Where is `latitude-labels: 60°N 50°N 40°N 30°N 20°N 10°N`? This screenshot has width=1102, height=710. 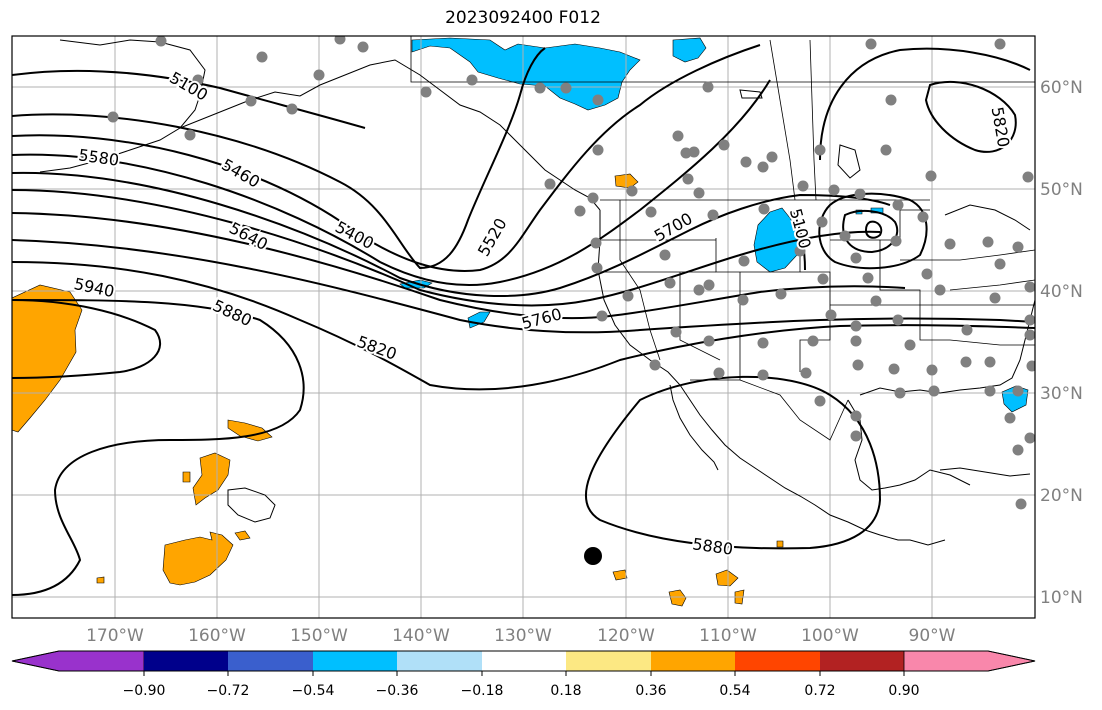
latitude-labels: 60°N 50°N 40°N 30°N 20°N 10°N is located at coordinates (1061, 343).